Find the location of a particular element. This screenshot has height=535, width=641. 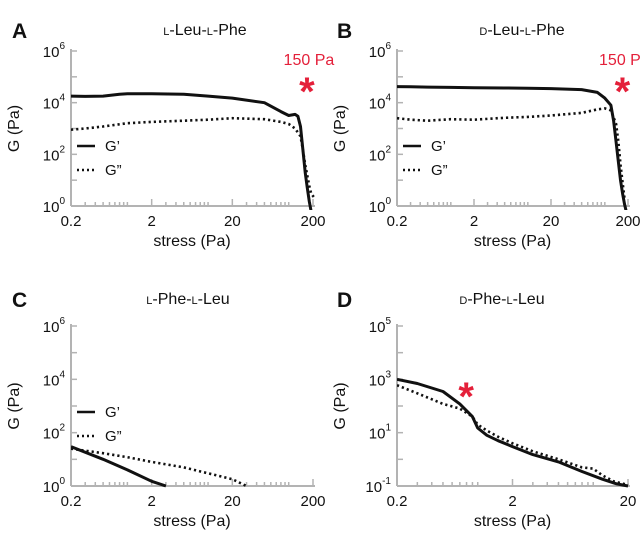

y-tick-label: 10⁻¹ is located at coordinates (378, 486).